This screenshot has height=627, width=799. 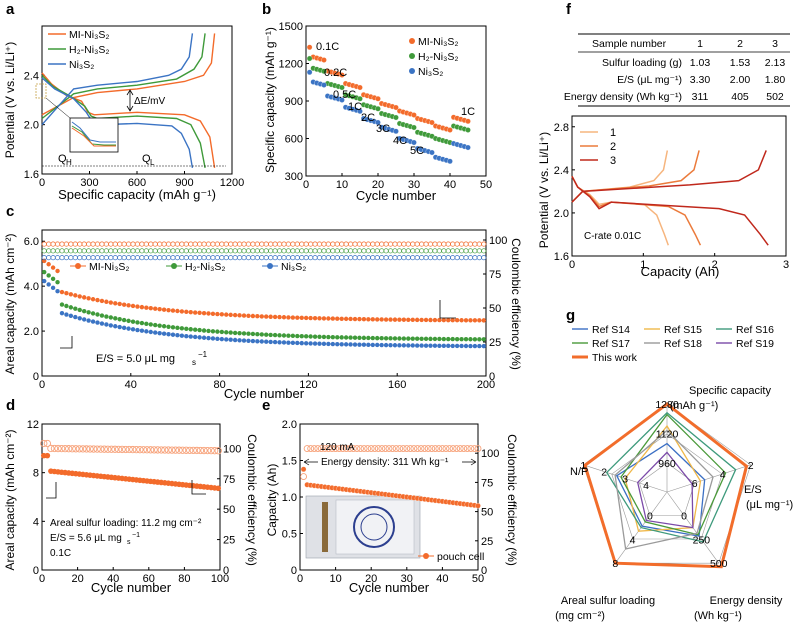 I want to click on g-ring-label-energy: 250, so click(x=702, y=540).